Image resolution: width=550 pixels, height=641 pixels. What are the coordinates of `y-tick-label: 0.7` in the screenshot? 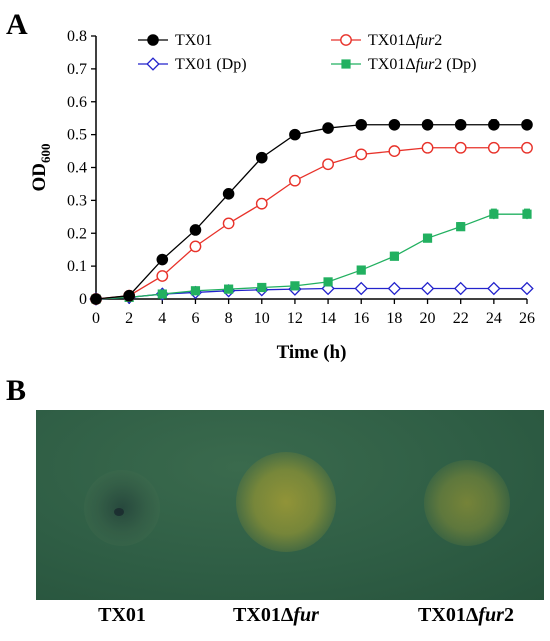 It's located at (77, 69).